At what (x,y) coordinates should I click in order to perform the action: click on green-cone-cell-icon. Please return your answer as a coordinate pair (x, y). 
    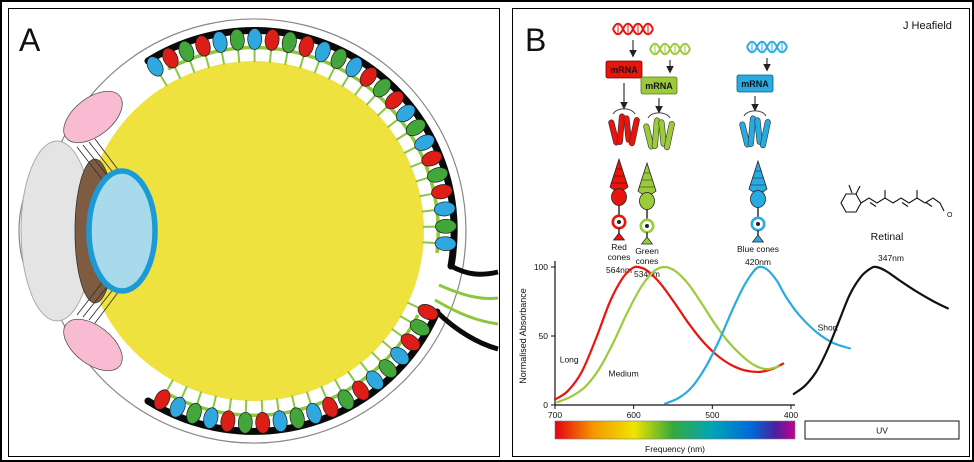
    Looking at the image, I should click on (647, 203).